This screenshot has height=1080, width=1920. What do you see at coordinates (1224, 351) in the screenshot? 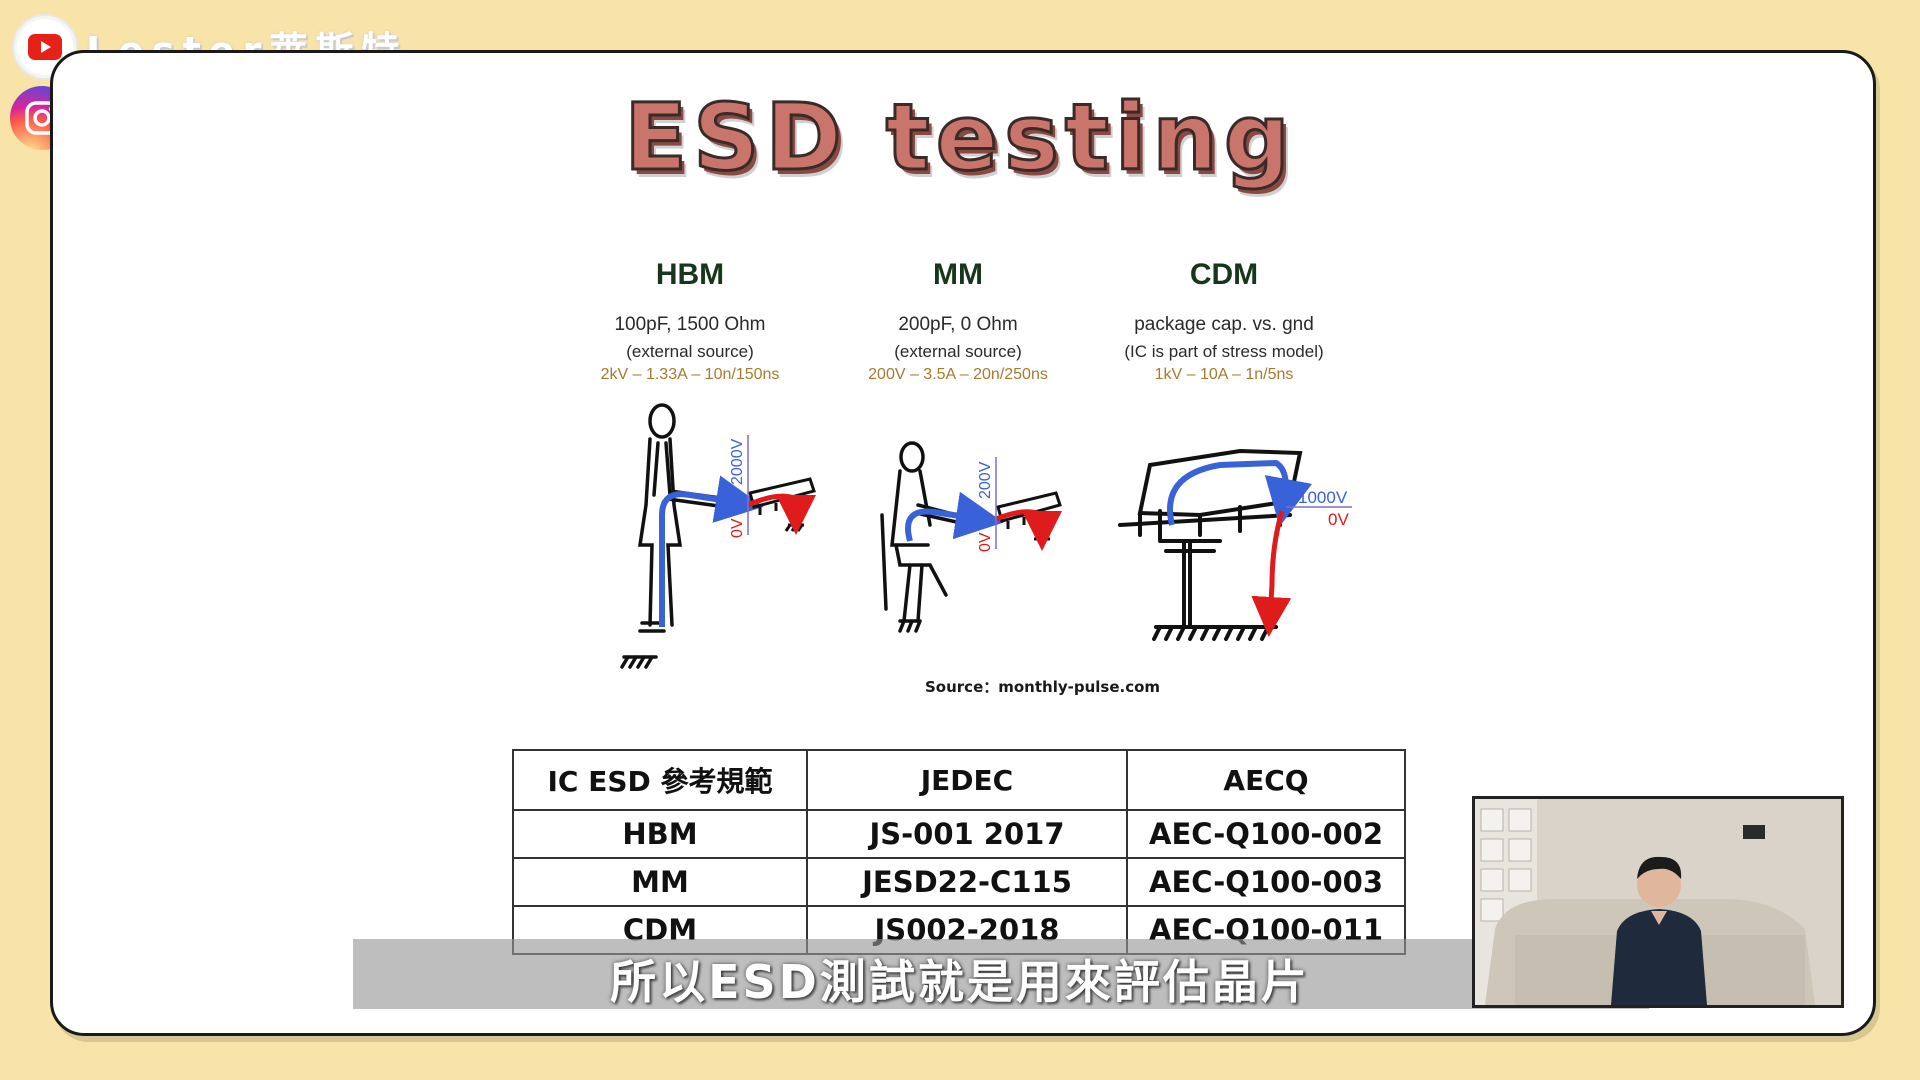
I see `model-source: (IC is part of stress model)` at bounding box center [1224, 351].